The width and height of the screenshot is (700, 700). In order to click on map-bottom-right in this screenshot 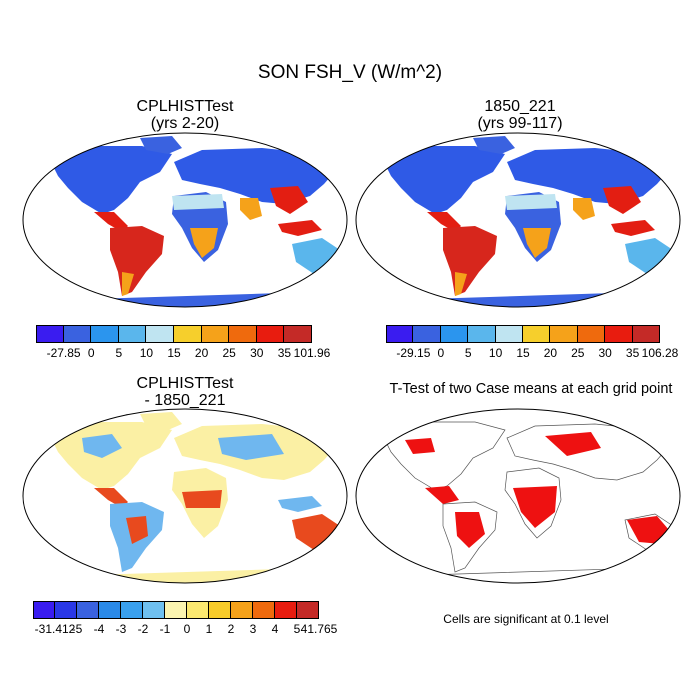, I will do `click(518, 496)`.